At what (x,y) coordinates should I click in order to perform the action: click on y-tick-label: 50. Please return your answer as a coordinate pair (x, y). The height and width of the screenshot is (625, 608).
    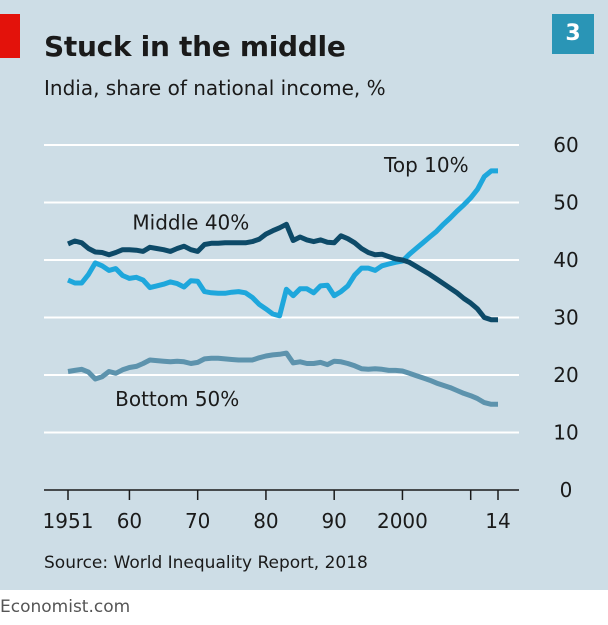
    Looking at the image, I should click on (565, 203).